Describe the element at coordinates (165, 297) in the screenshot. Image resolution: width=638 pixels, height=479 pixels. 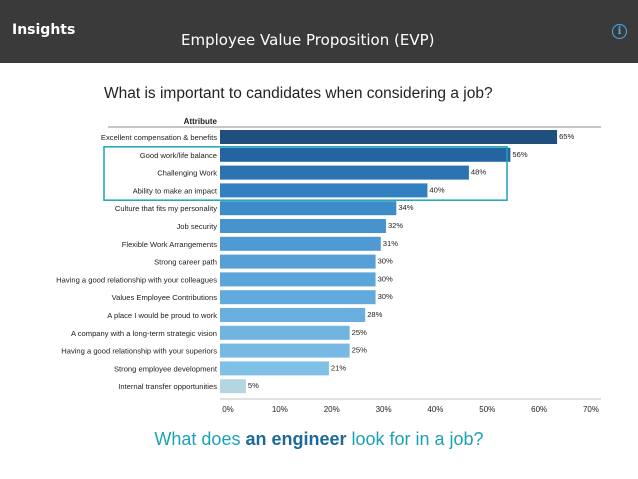
I see `category-label: Values Employee Contributions` at that location.